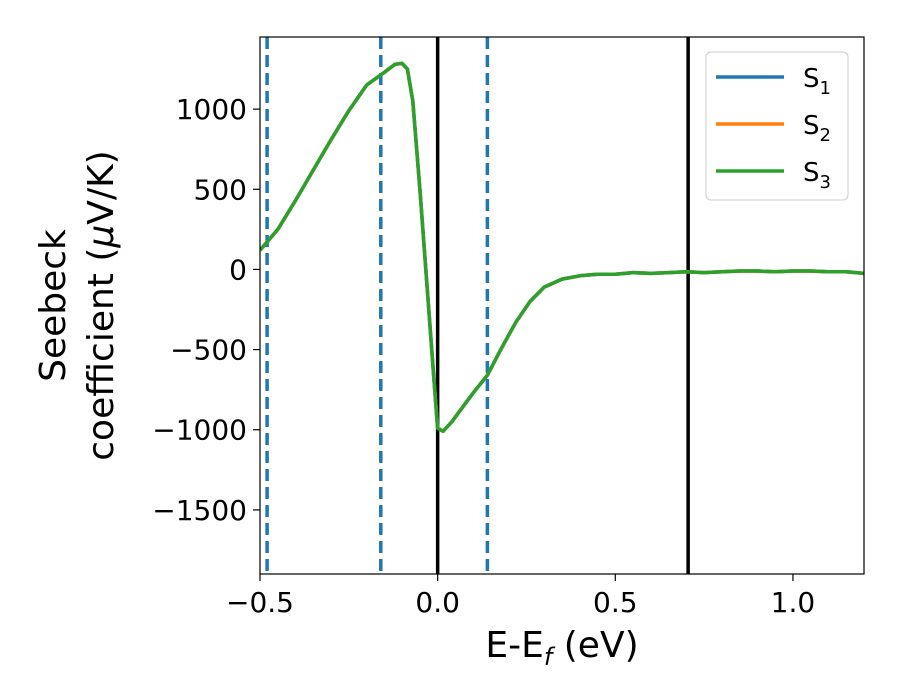 Image resolution: width=900 pixels, height=700 pixels. What do you see at coordinates (514, 645) in the screenshot?
I see `x-axis-label-main: E-E` at bounding box center [514, 645].